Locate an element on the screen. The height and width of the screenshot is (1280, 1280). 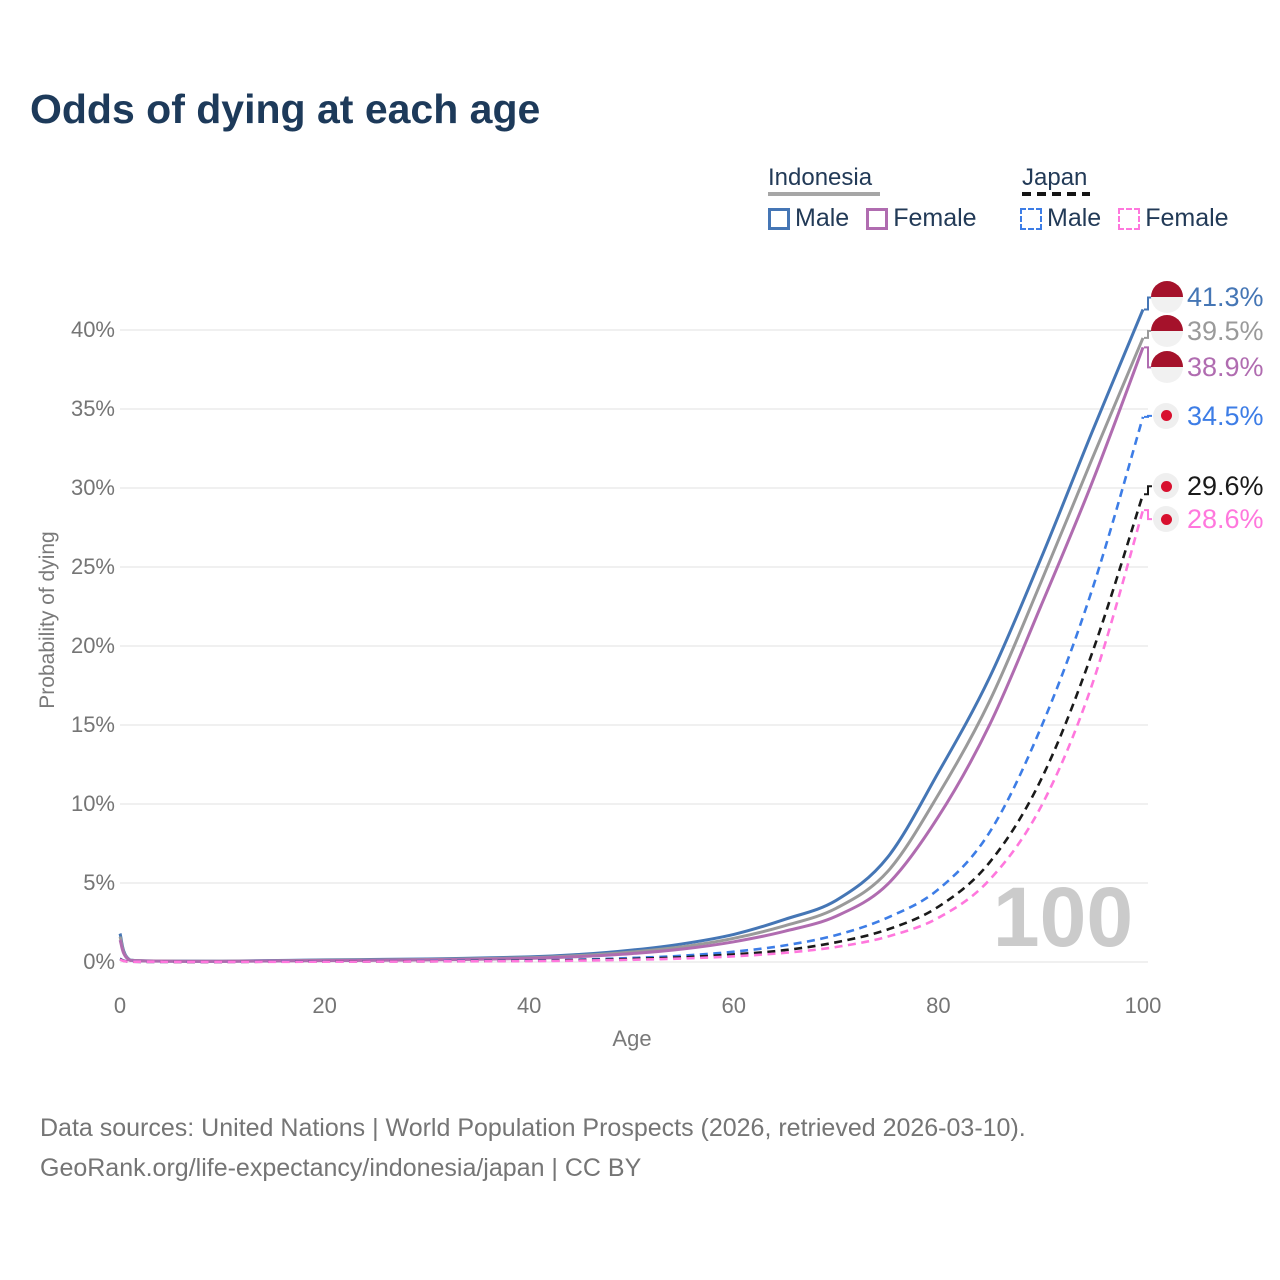
chart-title: Odds of dying at each age is located at coordinates (285, 109).